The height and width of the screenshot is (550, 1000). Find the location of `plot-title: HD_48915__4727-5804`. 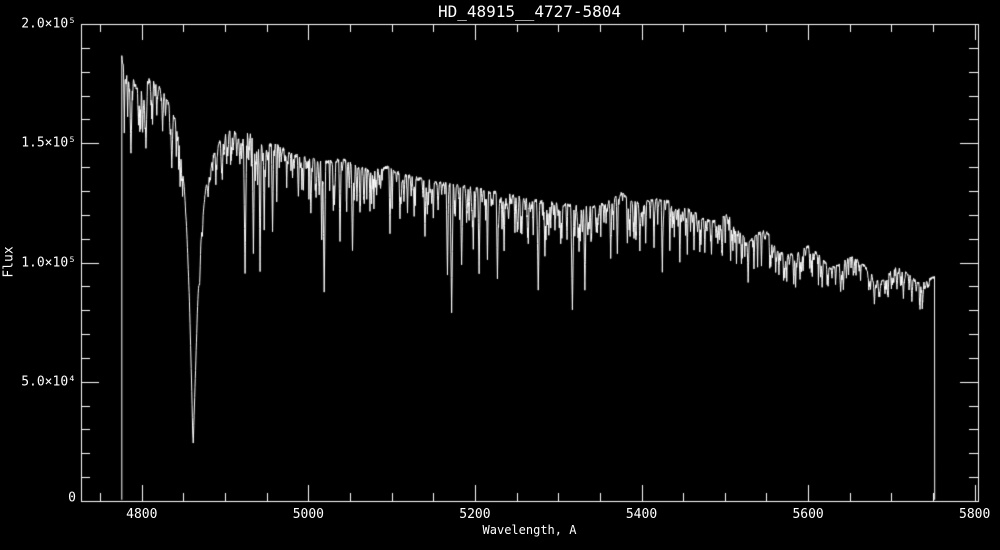

plot-title: HD_48915__4727-5804 is located at coordinates (529, 11).